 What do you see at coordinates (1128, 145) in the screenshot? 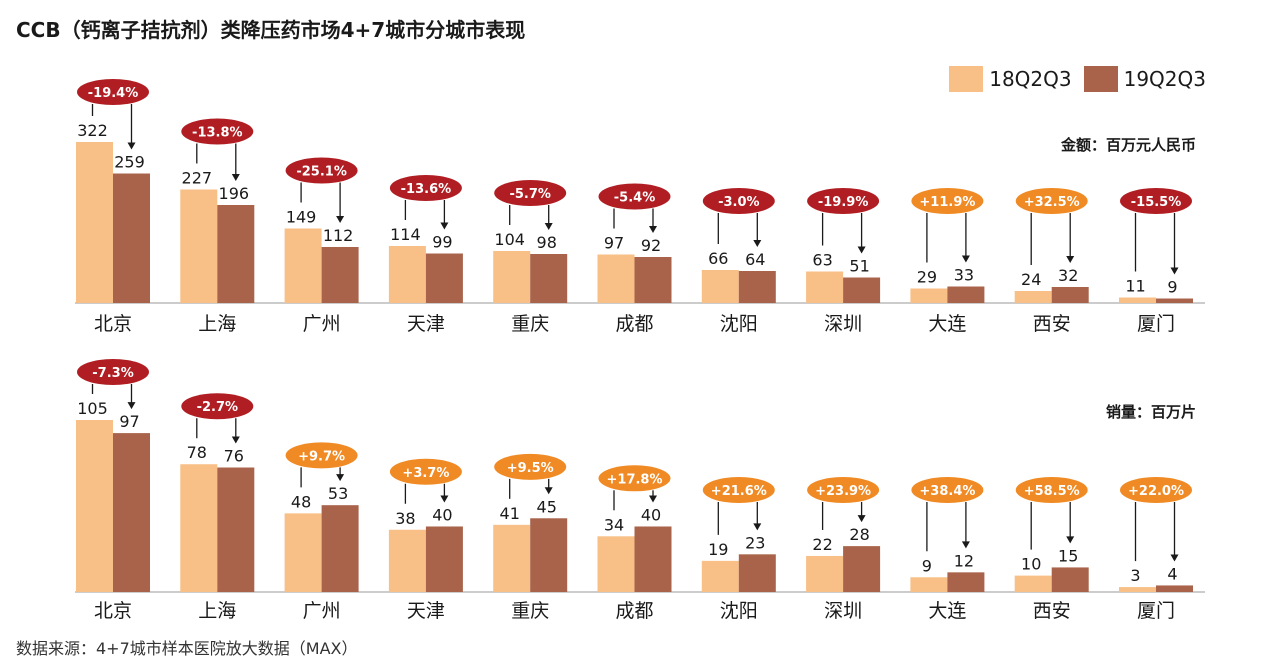
I see `unit-label-value: 金额：百万元人民币` at bounding box center [1128, 145].